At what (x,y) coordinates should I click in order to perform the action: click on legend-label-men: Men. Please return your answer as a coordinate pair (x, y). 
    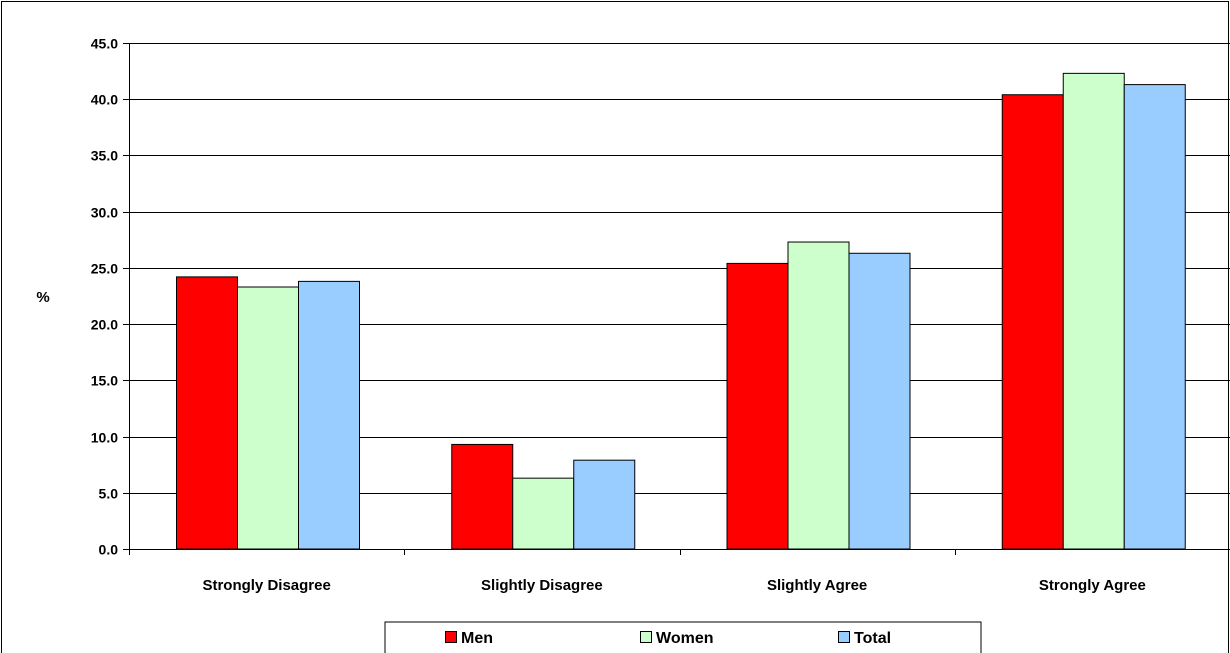
    Looking at the image, I should click on (477, 638).